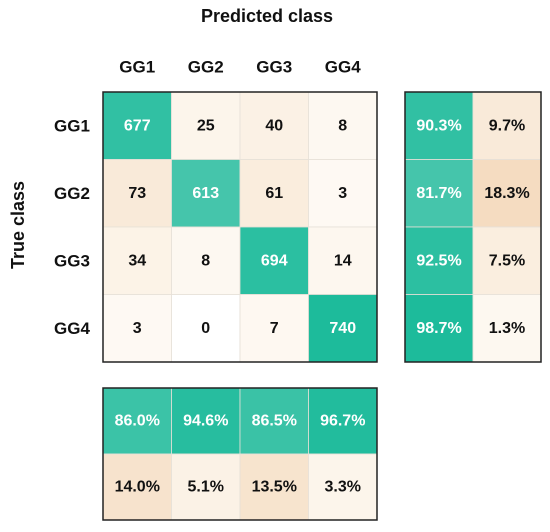  Describe the element at coordinates (343, 487) in the screenshot. I see `col-summary-c4-error-value: 3.3%` at that location.